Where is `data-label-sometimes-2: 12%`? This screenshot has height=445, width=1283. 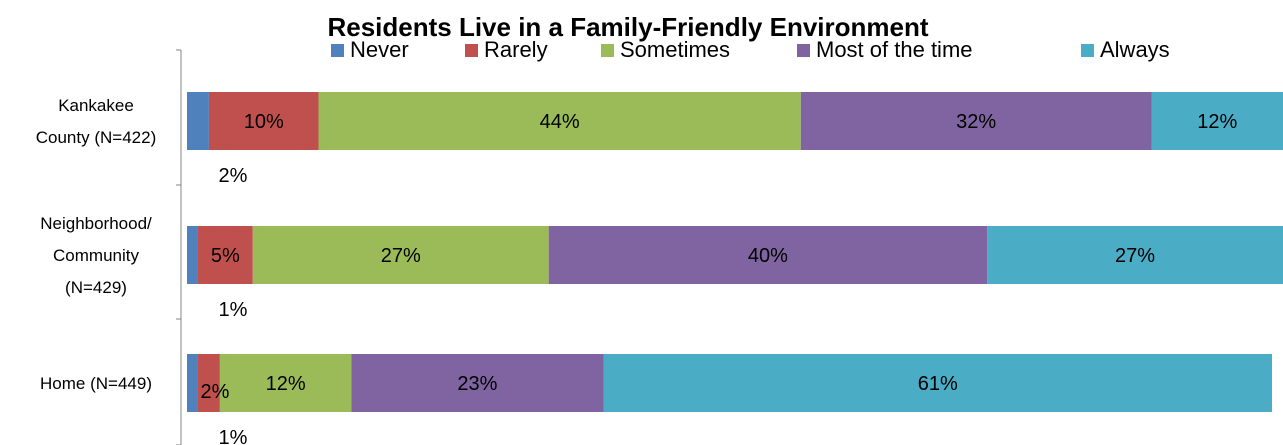
data-label-sometimes-2: 12% is located at coordinates (286, 384).